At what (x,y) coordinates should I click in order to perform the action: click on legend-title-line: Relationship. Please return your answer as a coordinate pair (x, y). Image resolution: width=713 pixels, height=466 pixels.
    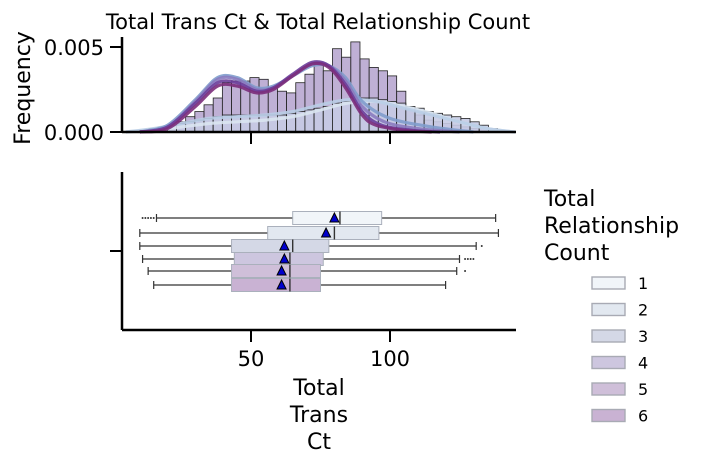
    Looking at the image, I should click on (611, 226).